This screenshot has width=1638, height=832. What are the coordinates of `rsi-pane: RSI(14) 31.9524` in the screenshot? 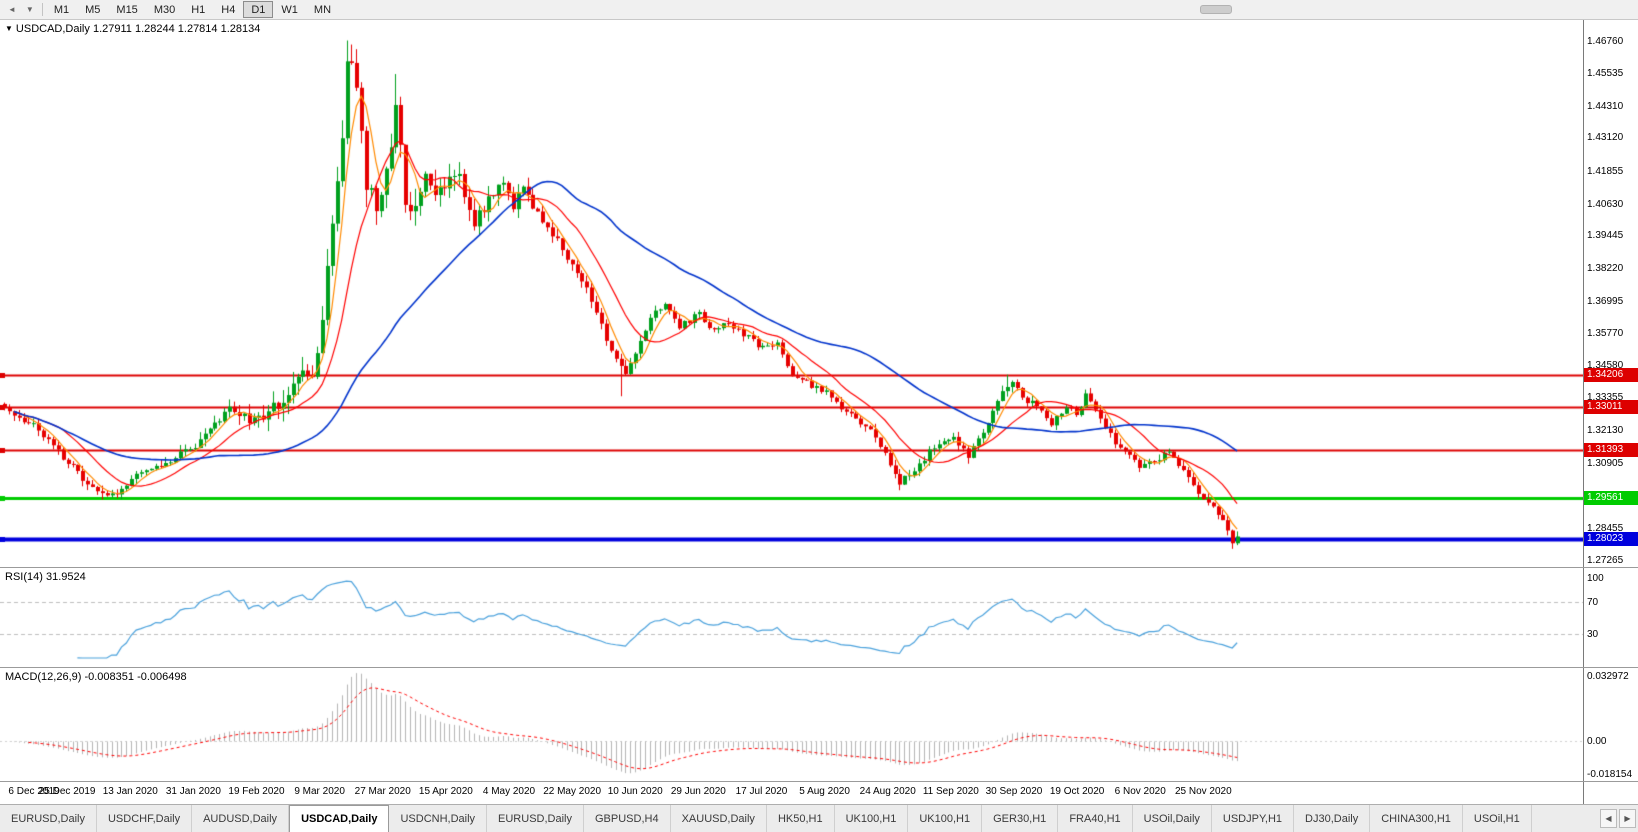 It's located at (791, 618).